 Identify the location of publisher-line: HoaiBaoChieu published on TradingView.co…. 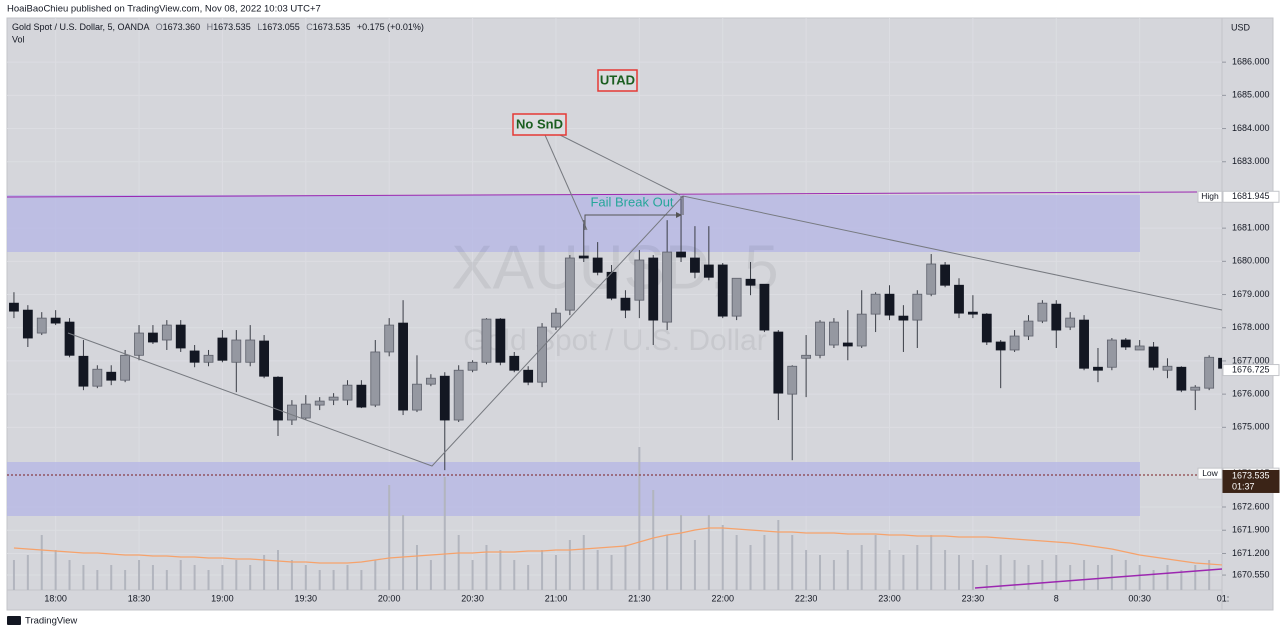
(164, 9).